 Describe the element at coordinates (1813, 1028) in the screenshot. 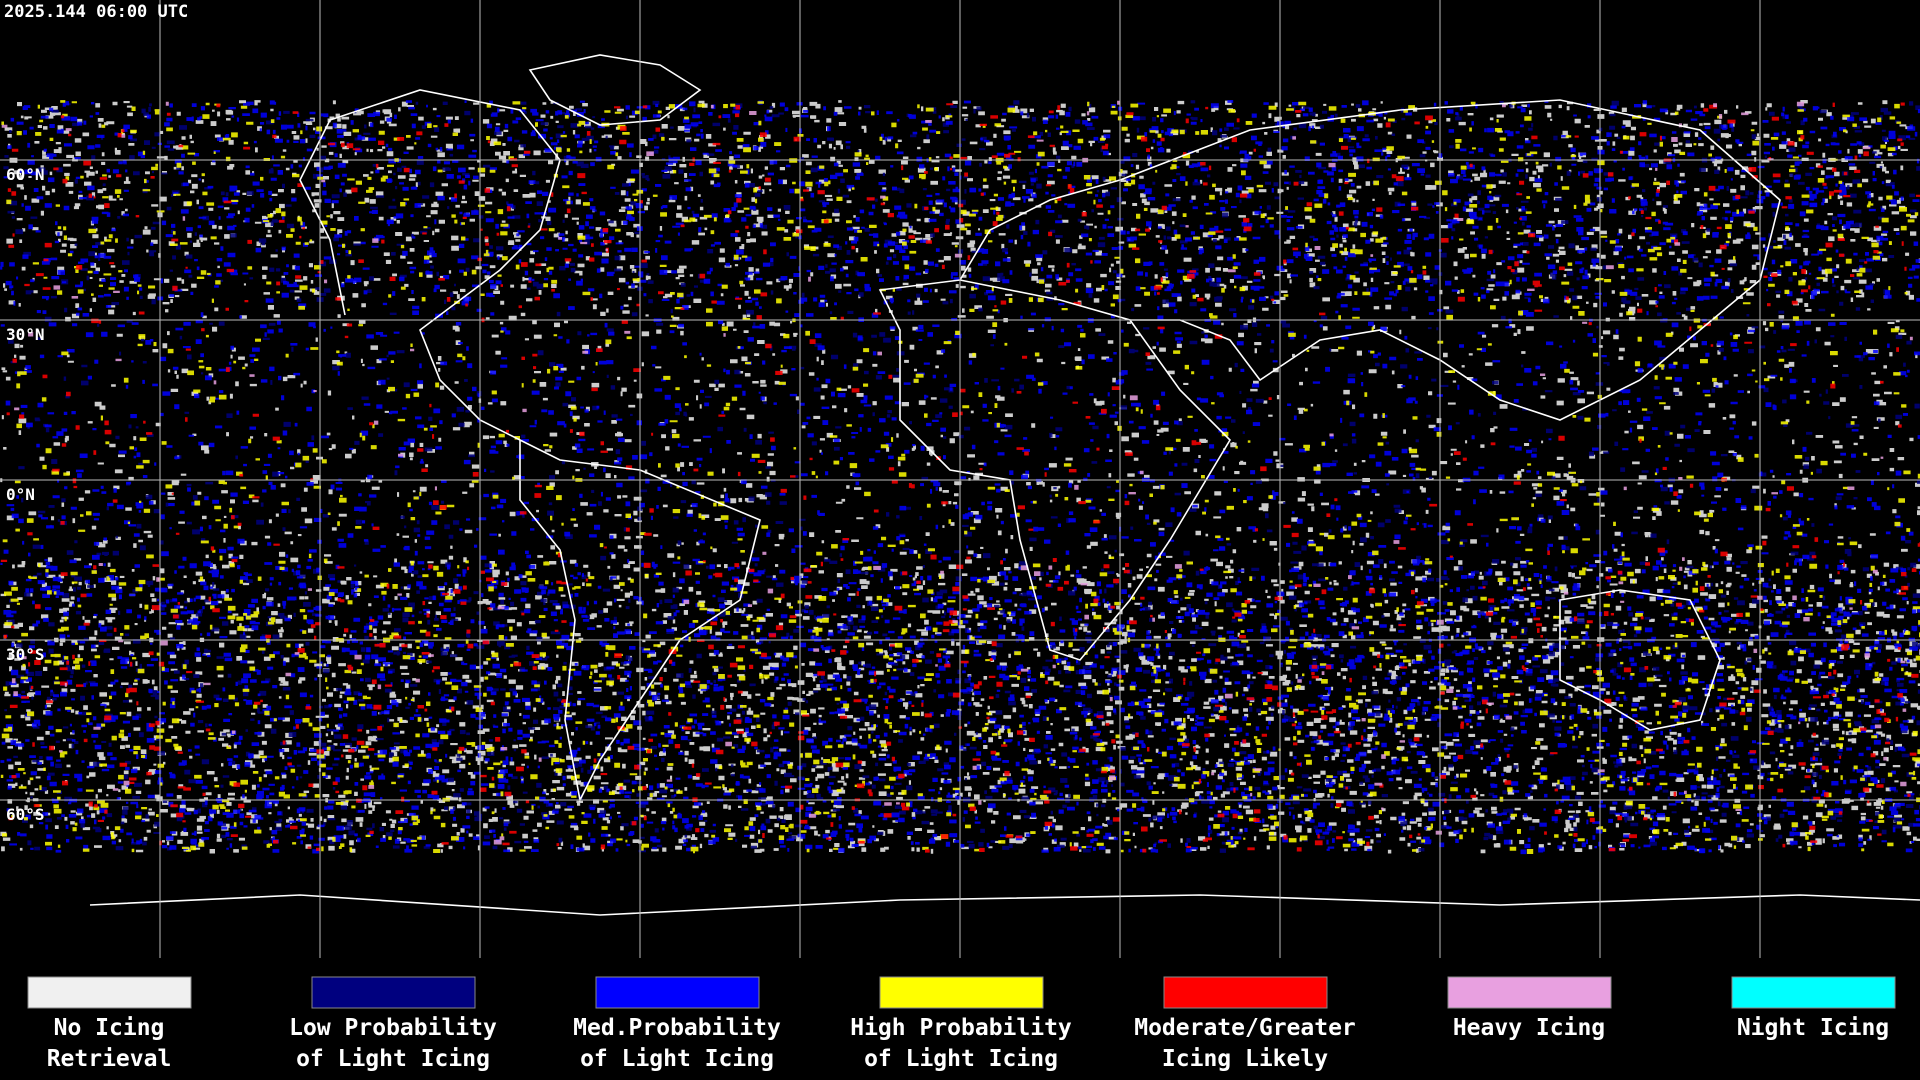

I see `legend-label: Night Icing` at that location.